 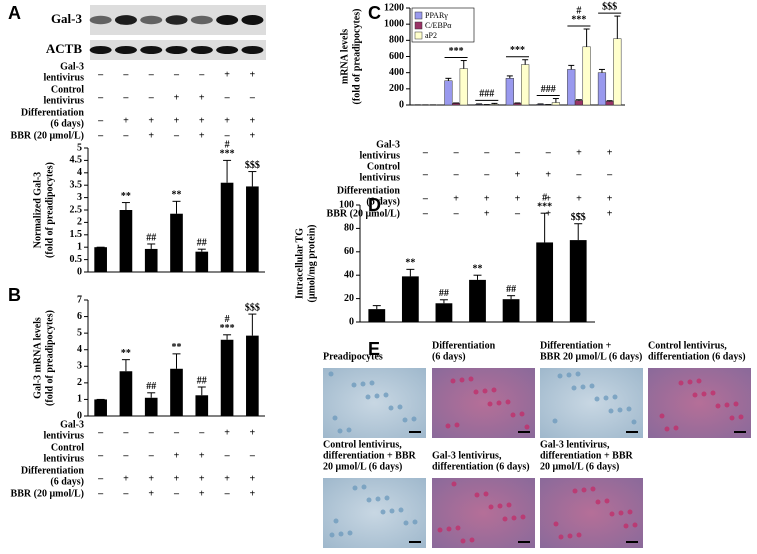 I want to click on image-caption: differentiation (6 days), so click(x=481, y=466).